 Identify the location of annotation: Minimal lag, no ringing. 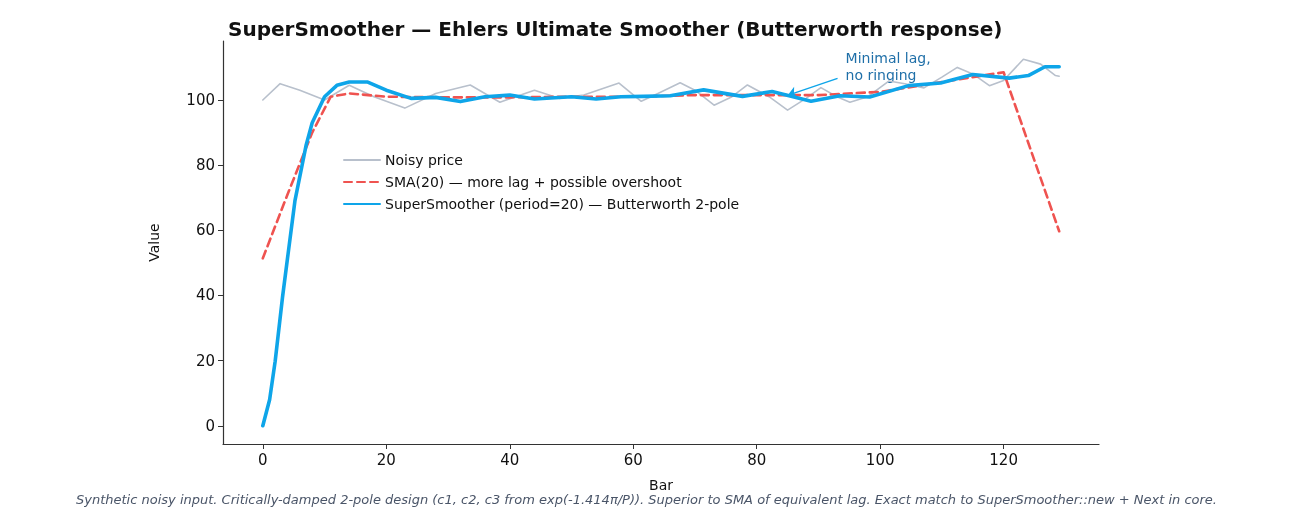
(888, 66).